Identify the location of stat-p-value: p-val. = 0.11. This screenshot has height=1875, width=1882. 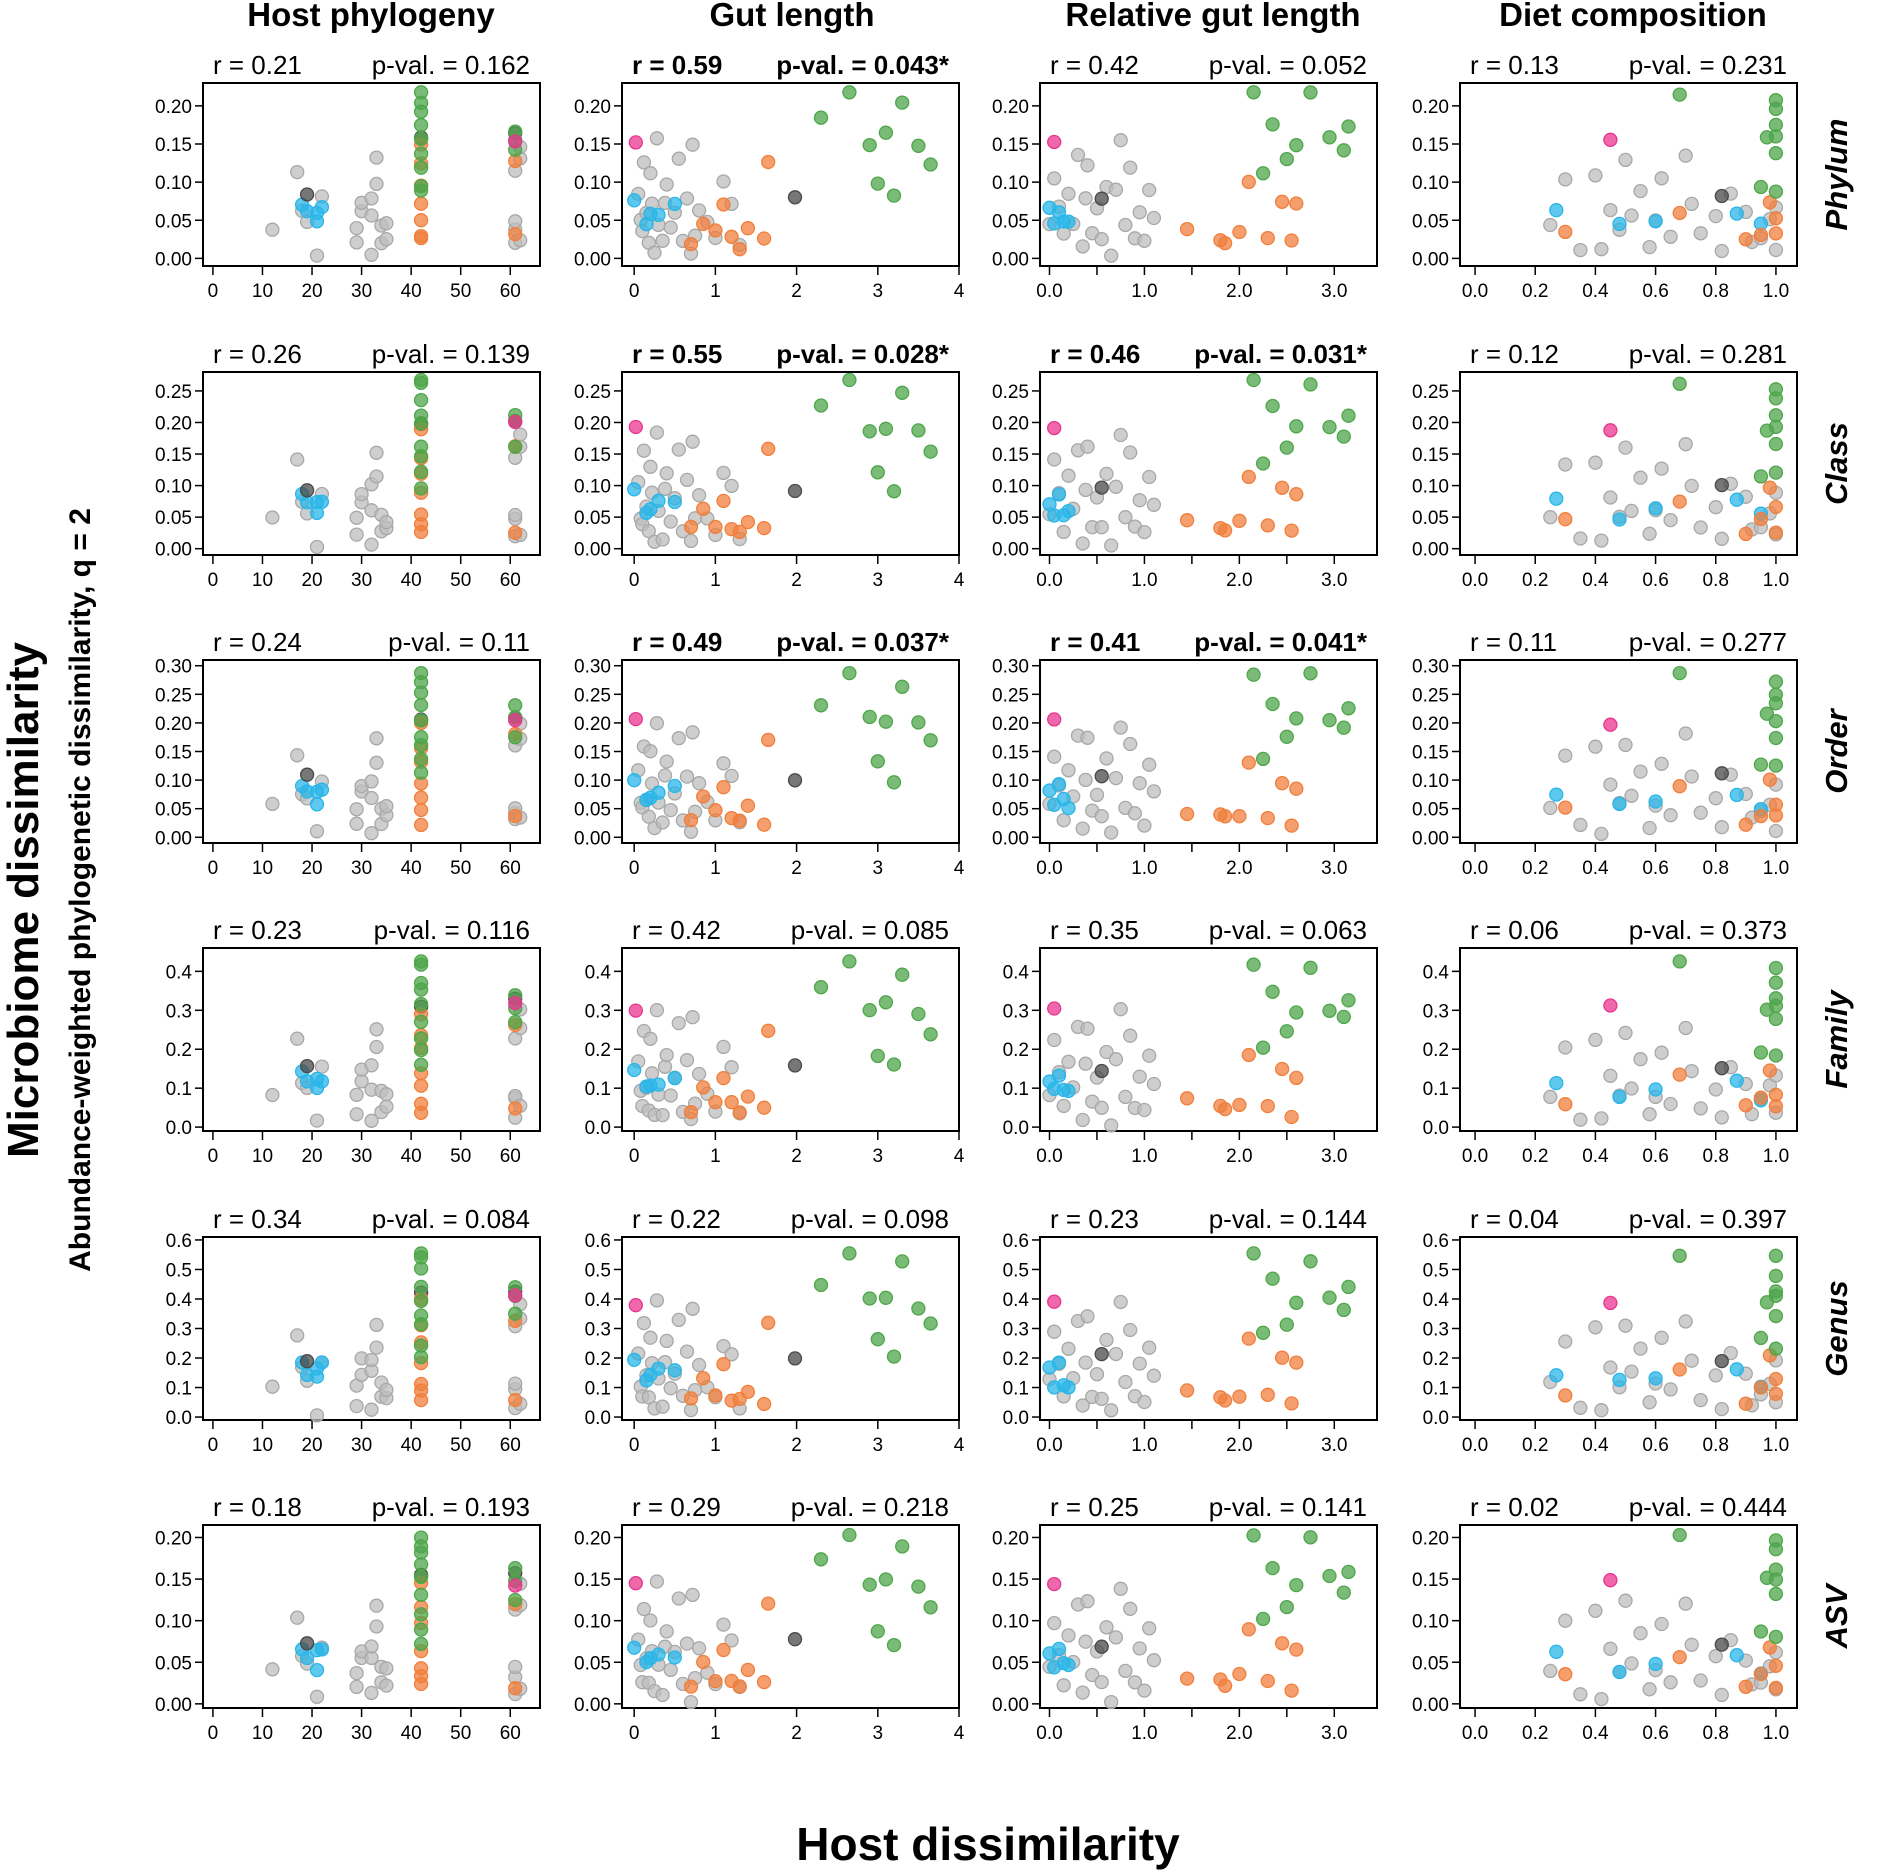
(459, 642).